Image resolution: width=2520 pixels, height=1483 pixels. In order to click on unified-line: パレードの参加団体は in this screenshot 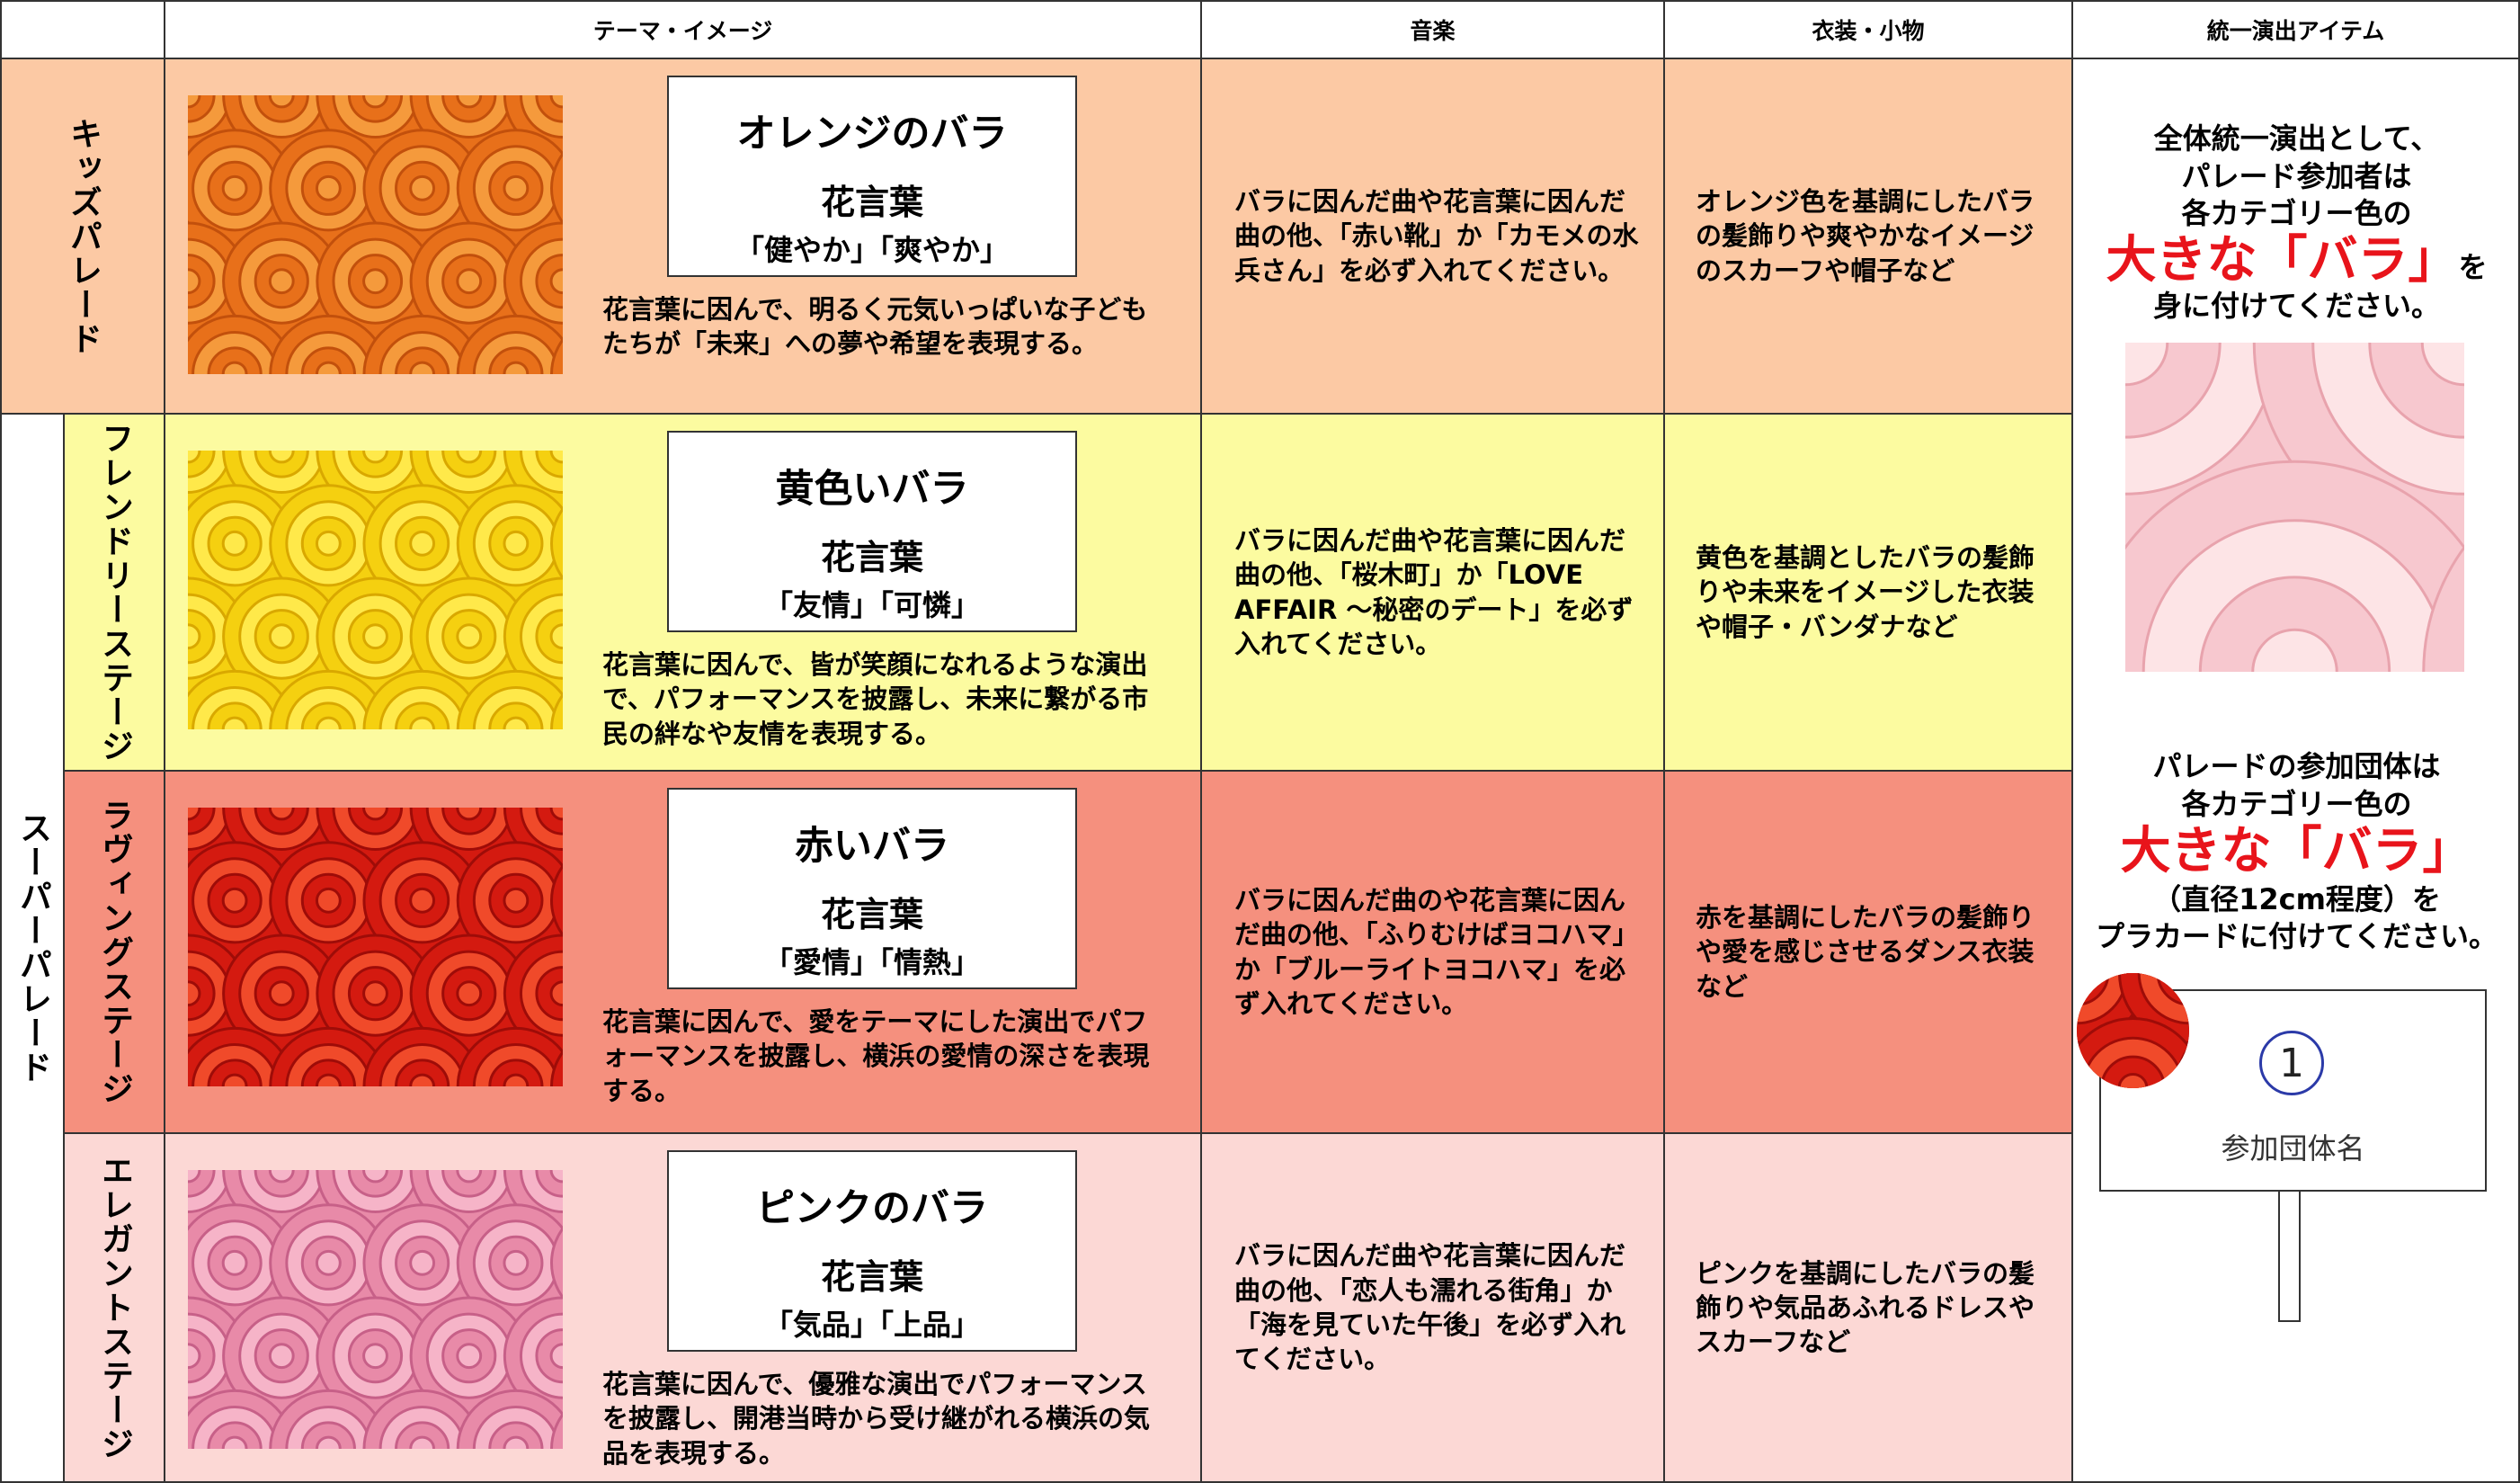, I will do `click(2296, 766)`.